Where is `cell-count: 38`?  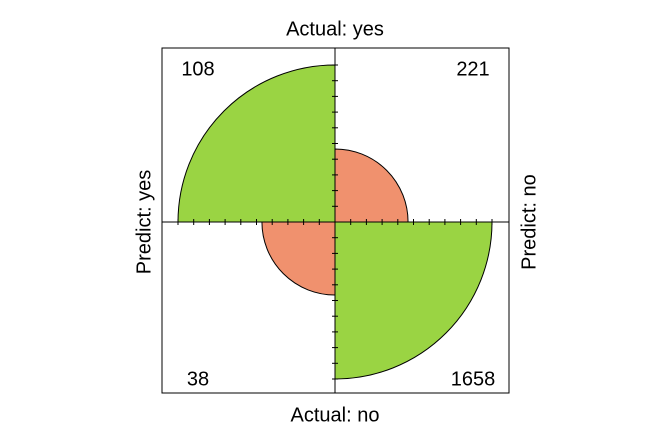
cell-count: 38 is located at coordinates (198, 379).